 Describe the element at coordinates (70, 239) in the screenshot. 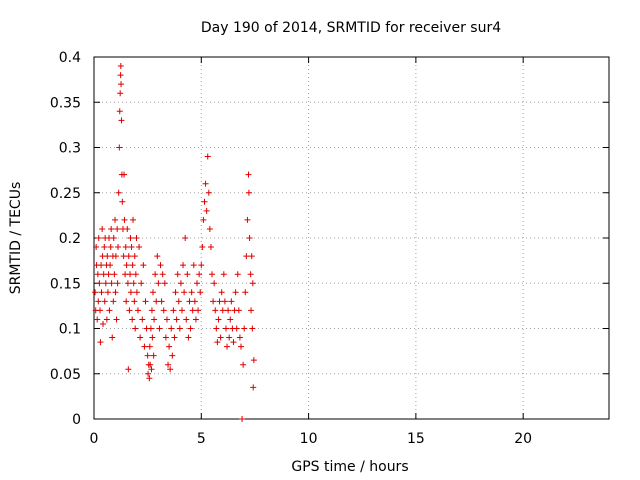

I see `y-tick-label: 0.2` at that location.